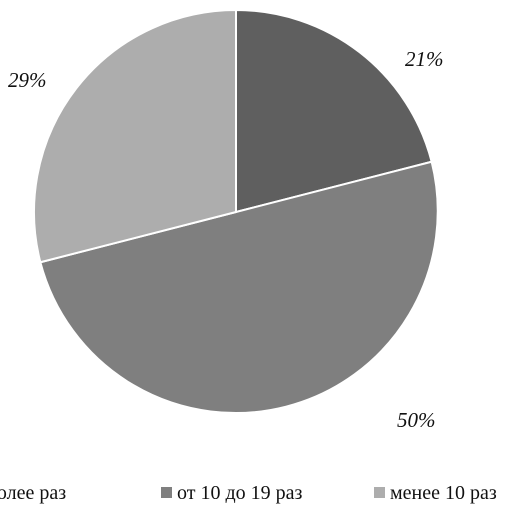 Image resolution: width=521 pixels, height=507 pixels. Describe the element at coordinates (443, 493) in the screenshot. I see `legend-label-3: менее 10 раз` at that location.